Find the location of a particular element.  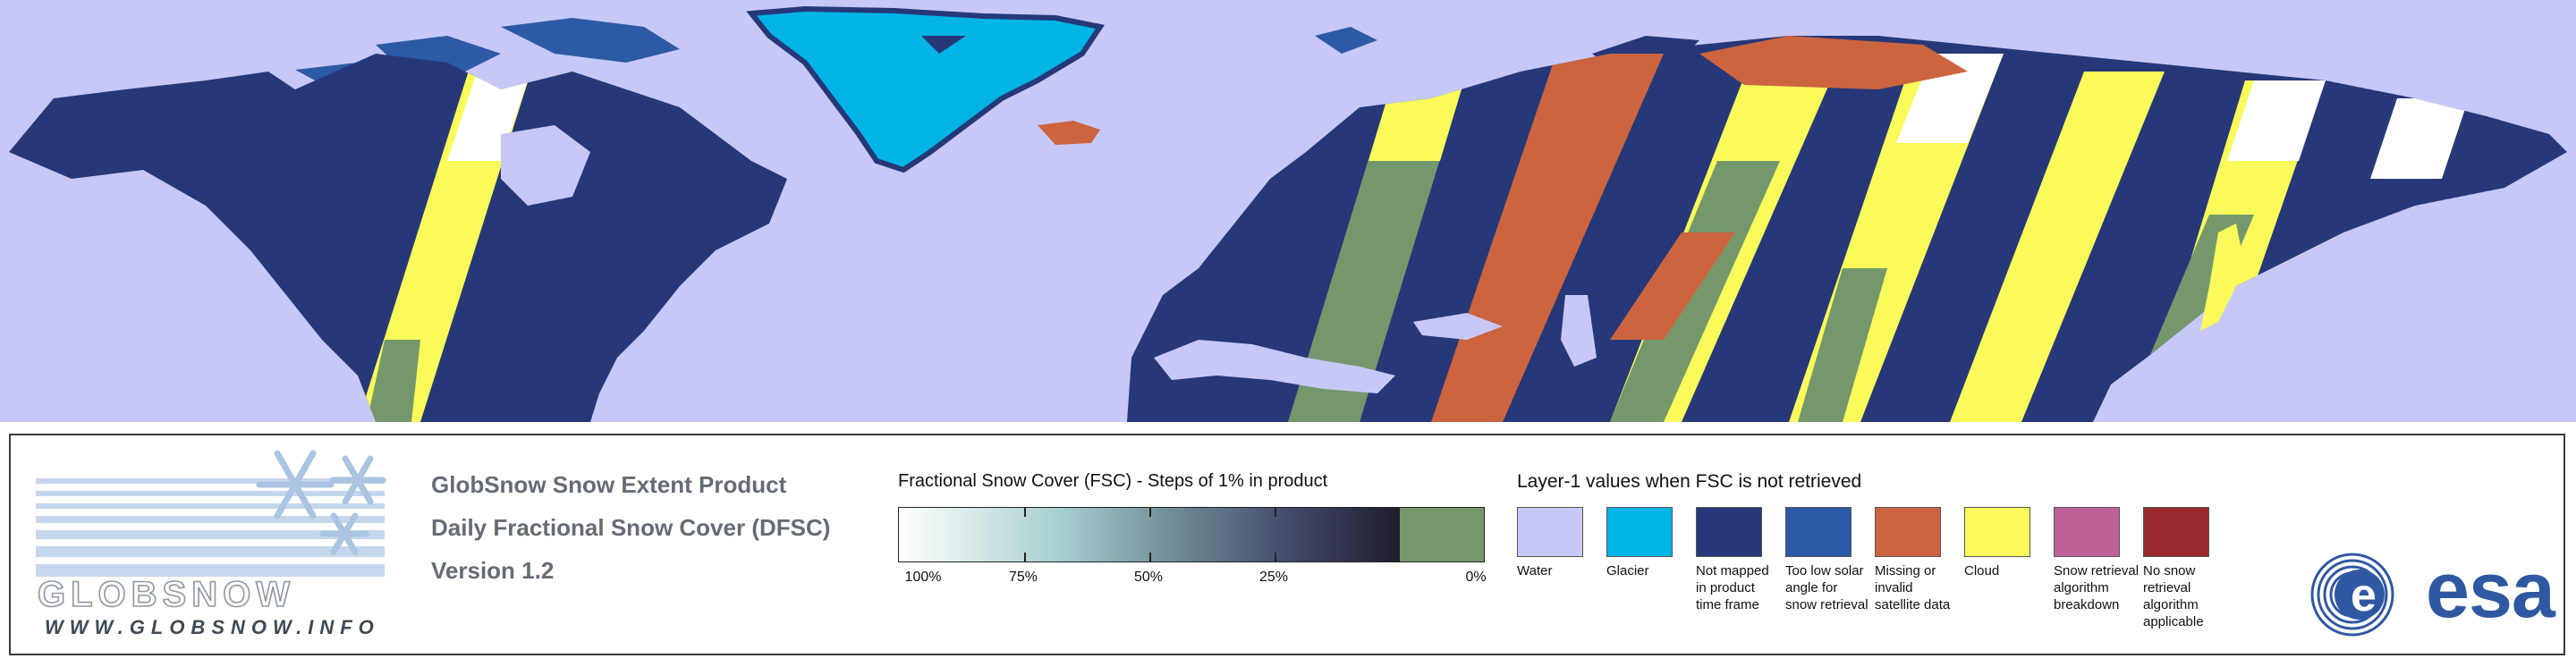

globsnow-logo-text: GLOBSNOW is located at coordinates (166, 594).